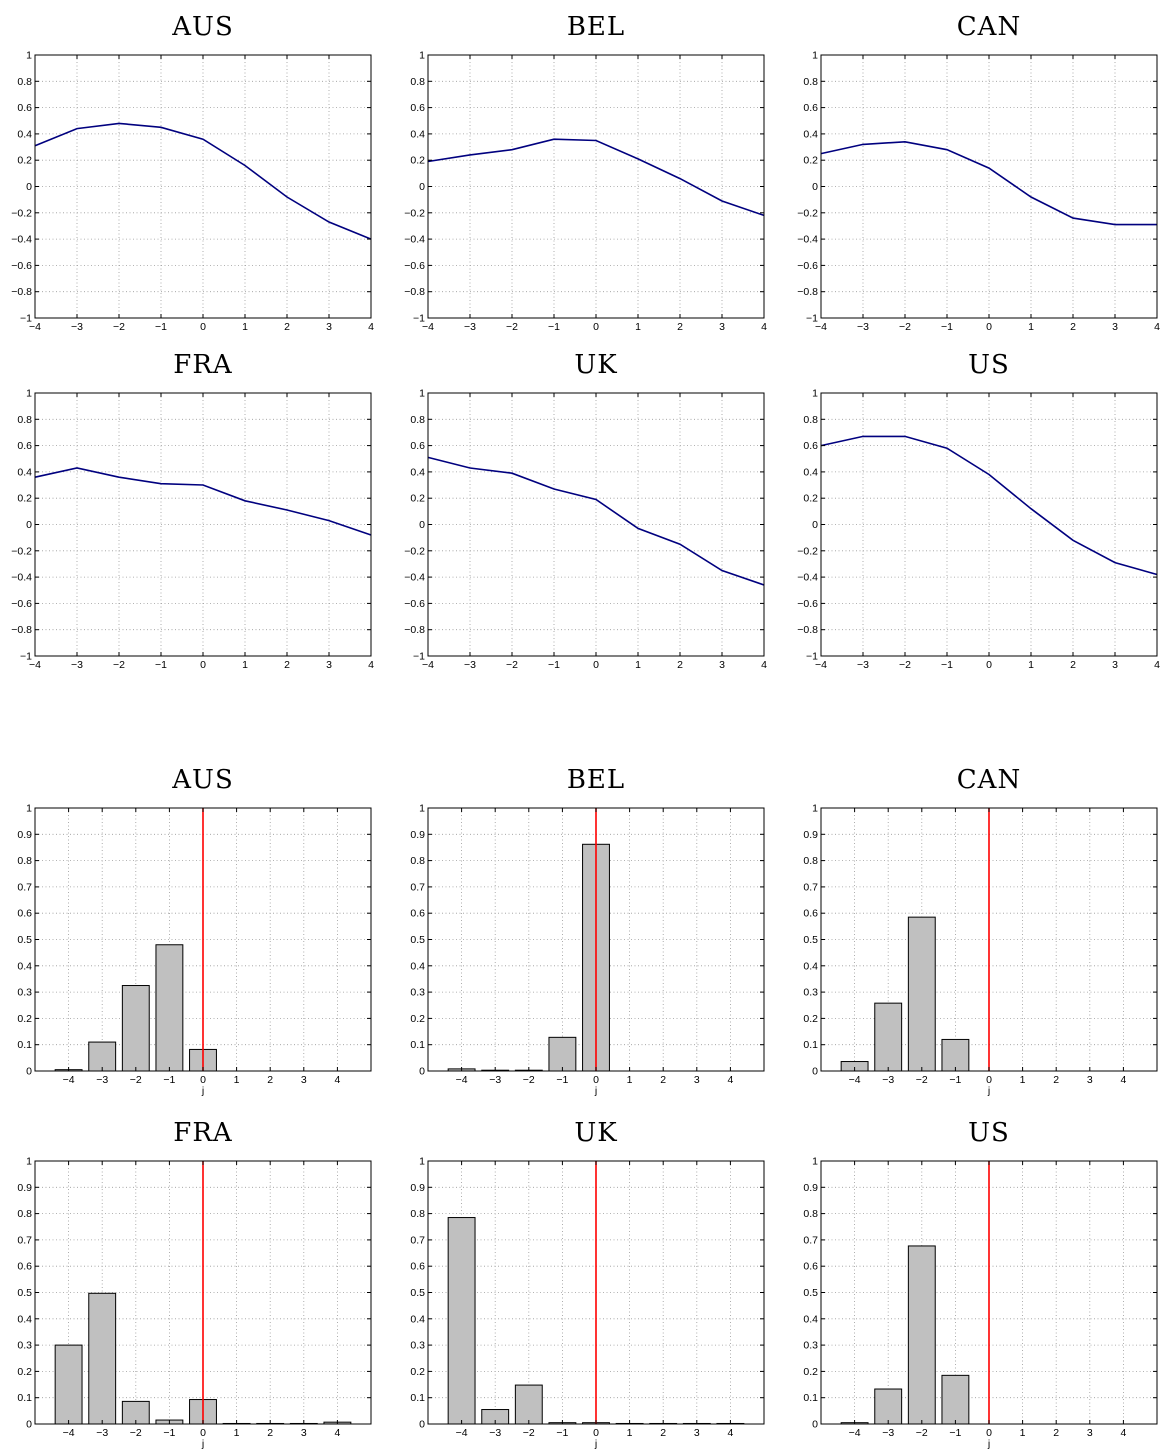 The image size is (1162, 1452). What do you see at coordinates (863, 665) in the screenshot?
I see `x-tick-label: −3` at bounding box center [863, 665].